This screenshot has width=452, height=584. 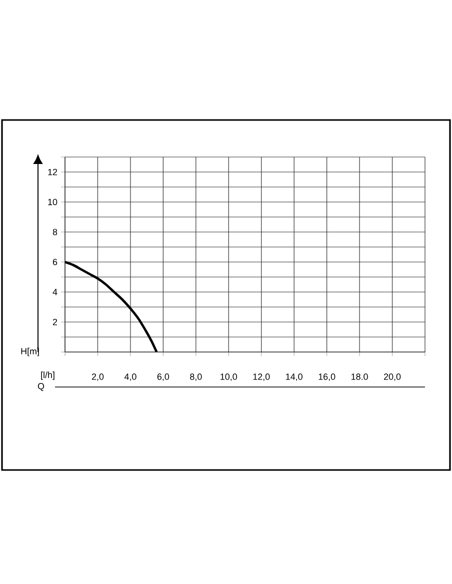 I want to click on x-axis-title: [l/h], so click(x=47, y=376).